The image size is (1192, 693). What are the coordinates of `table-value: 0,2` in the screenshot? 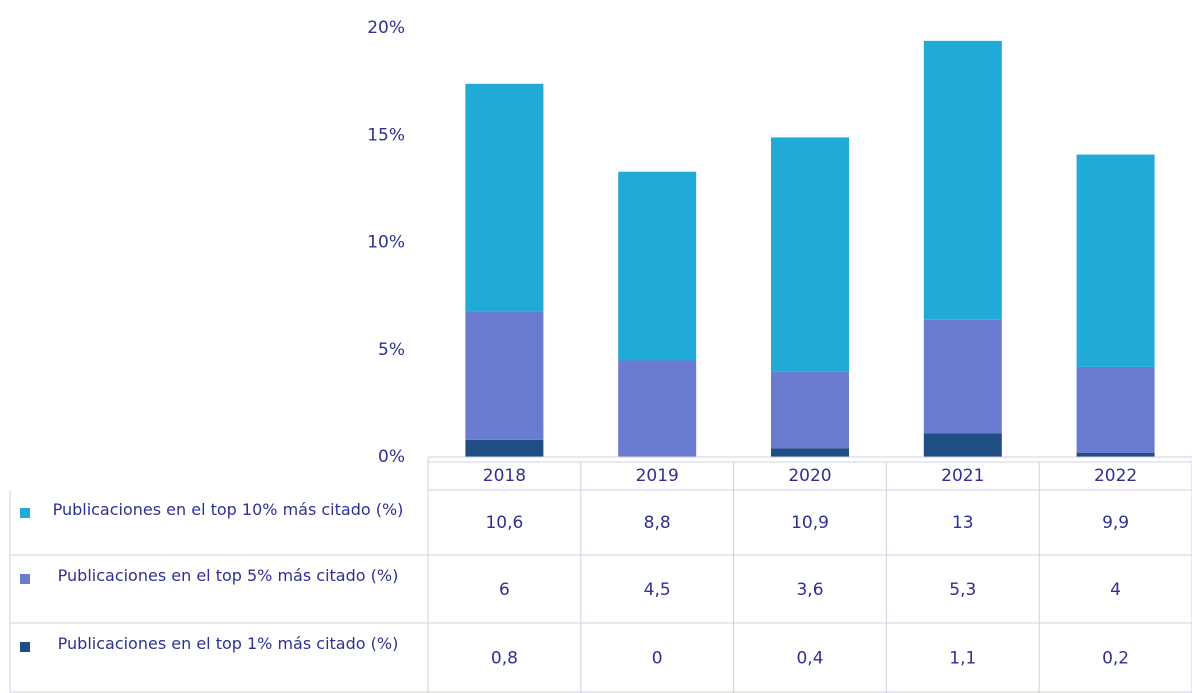 It's located at (1115, 659).